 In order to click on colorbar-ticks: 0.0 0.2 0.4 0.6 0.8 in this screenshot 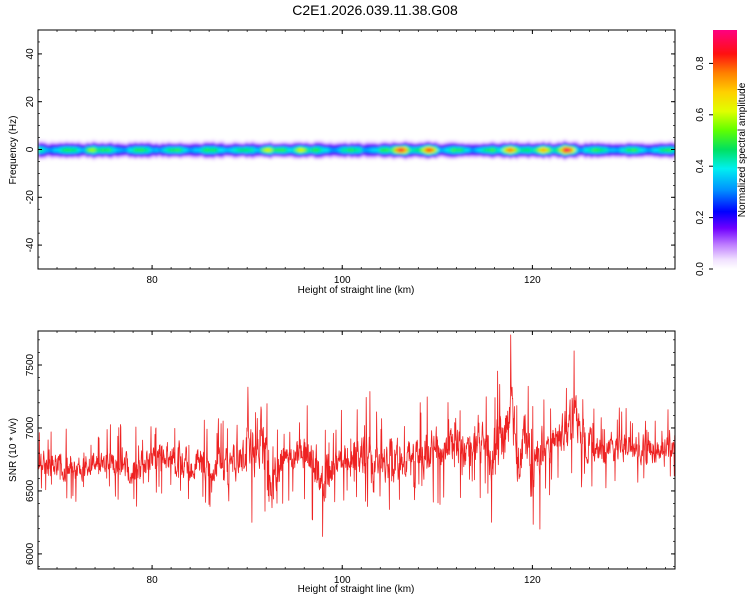, I will do `click(704, 166)`.